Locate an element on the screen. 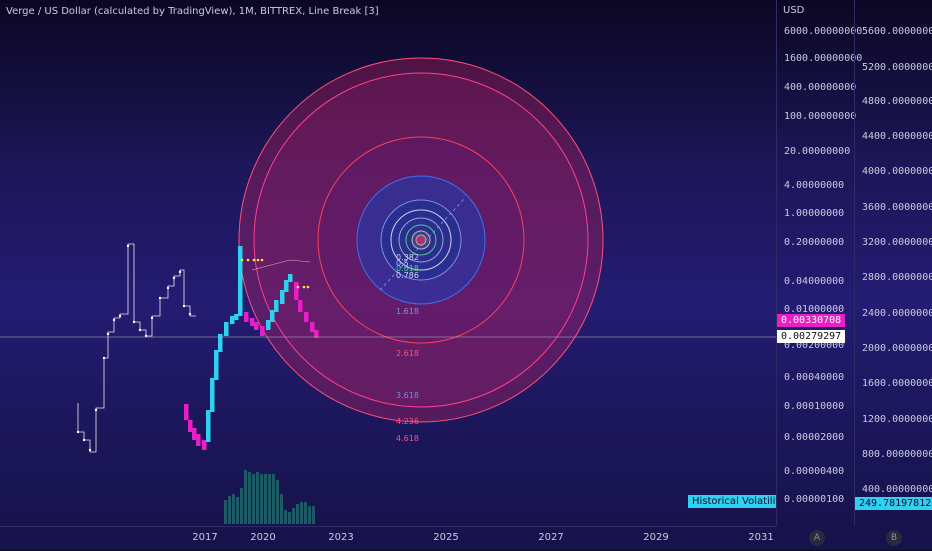 The image size is (932, 551). price-tick-label: 0.00000400 is located at coordinates (814, 471).